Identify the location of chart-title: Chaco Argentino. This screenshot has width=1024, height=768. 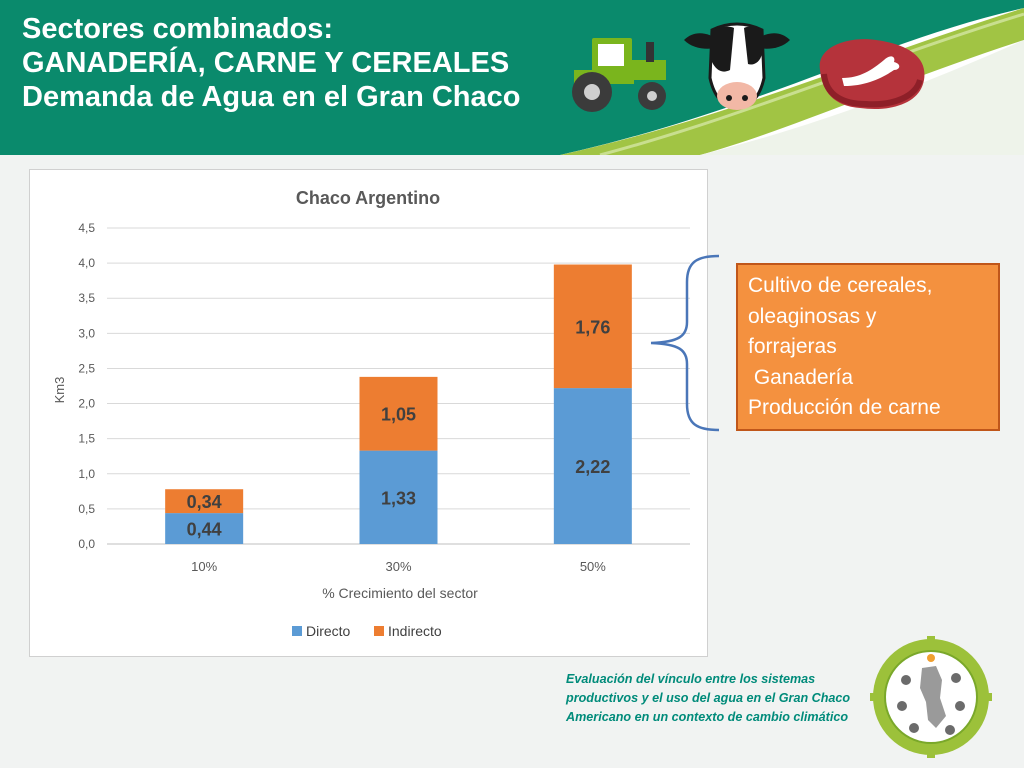
(368, 198).